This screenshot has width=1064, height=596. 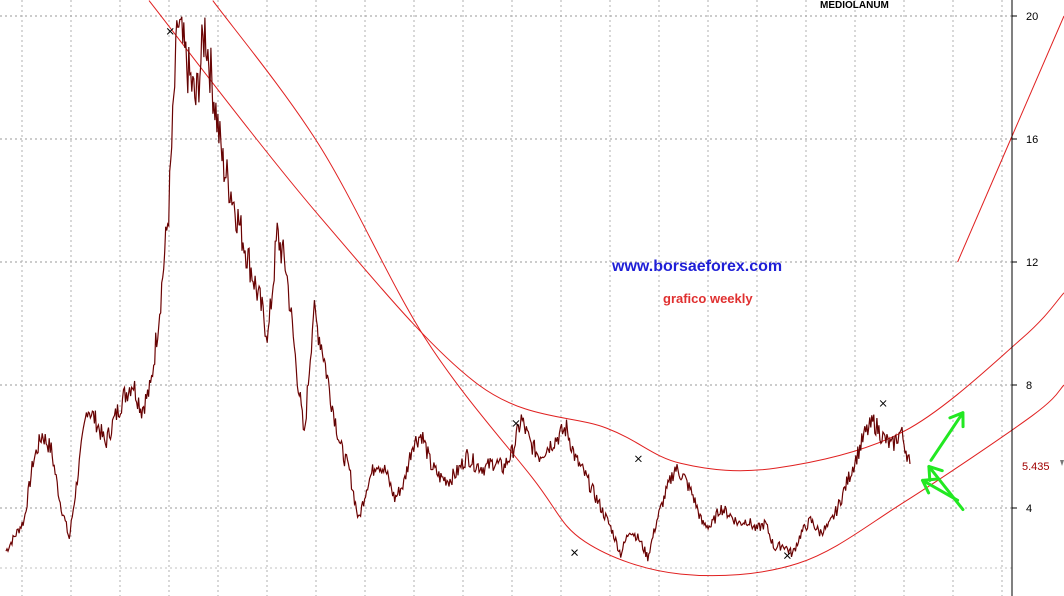 What do you see at coordinates (1037, 298) in the screenshot?
I see `y-axis: 4 8 12 16 20` at bounding box center [1037, 298].